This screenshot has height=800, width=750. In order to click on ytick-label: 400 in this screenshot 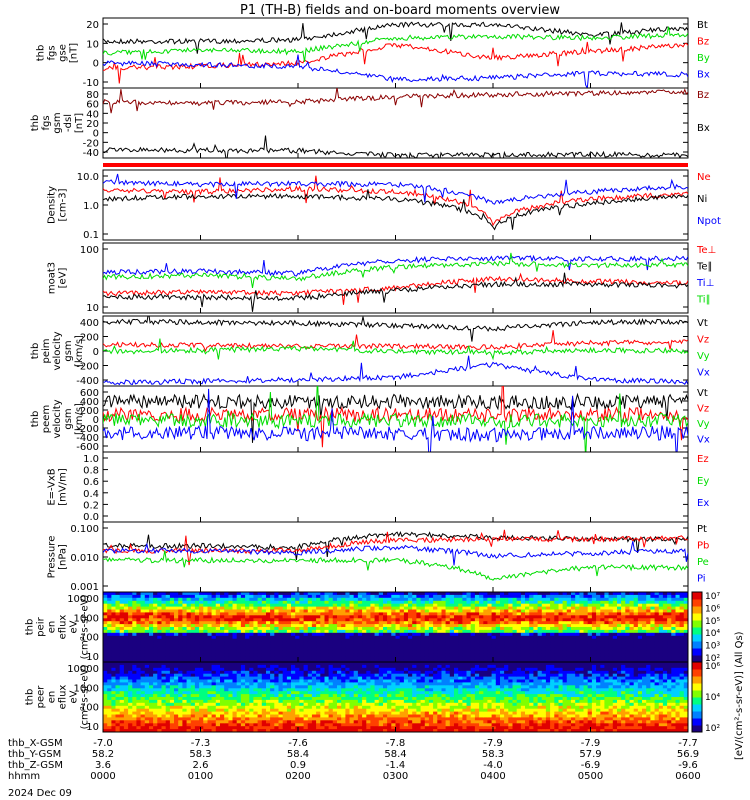, I will do `click(89, 323)`.